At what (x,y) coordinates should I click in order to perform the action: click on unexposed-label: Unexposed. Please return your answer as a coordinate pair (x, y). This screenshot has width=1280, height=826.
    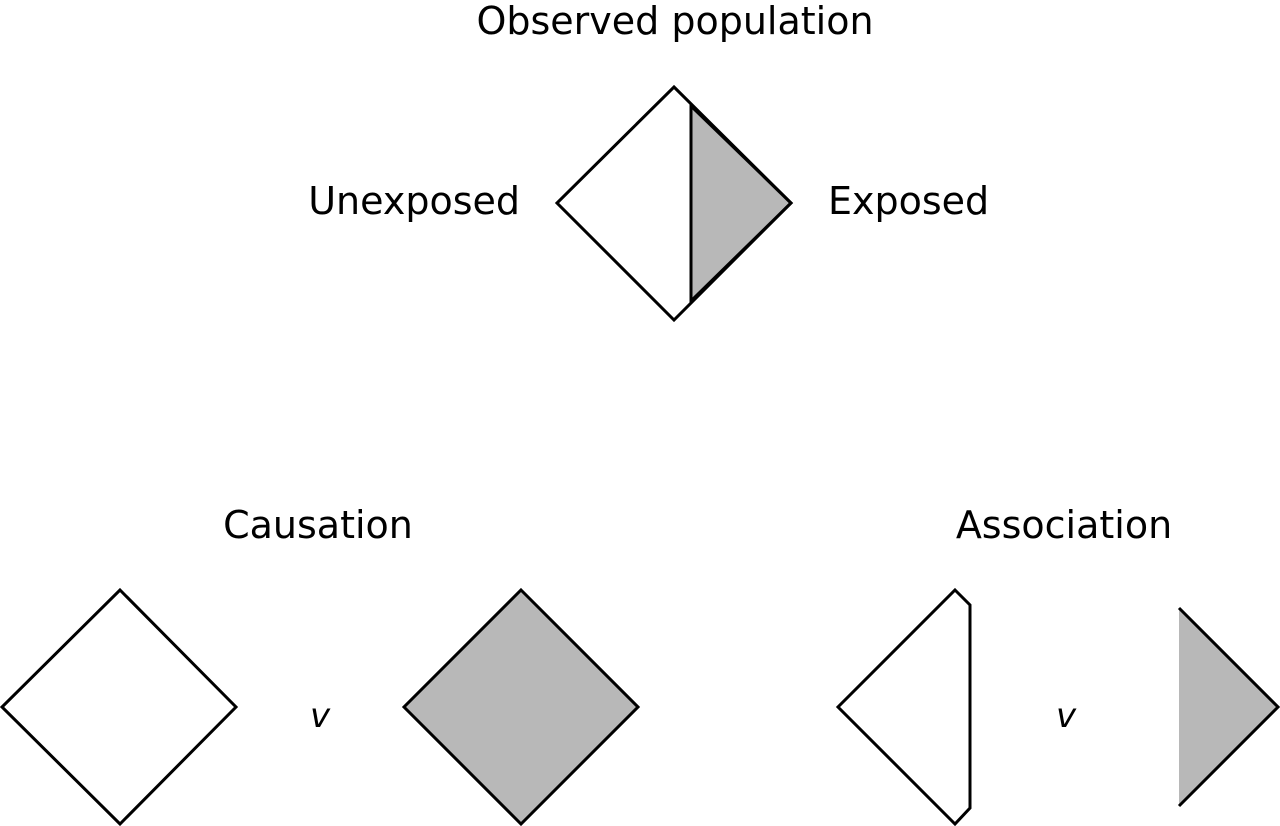
    Looking at the image, I should click on (414, 201).